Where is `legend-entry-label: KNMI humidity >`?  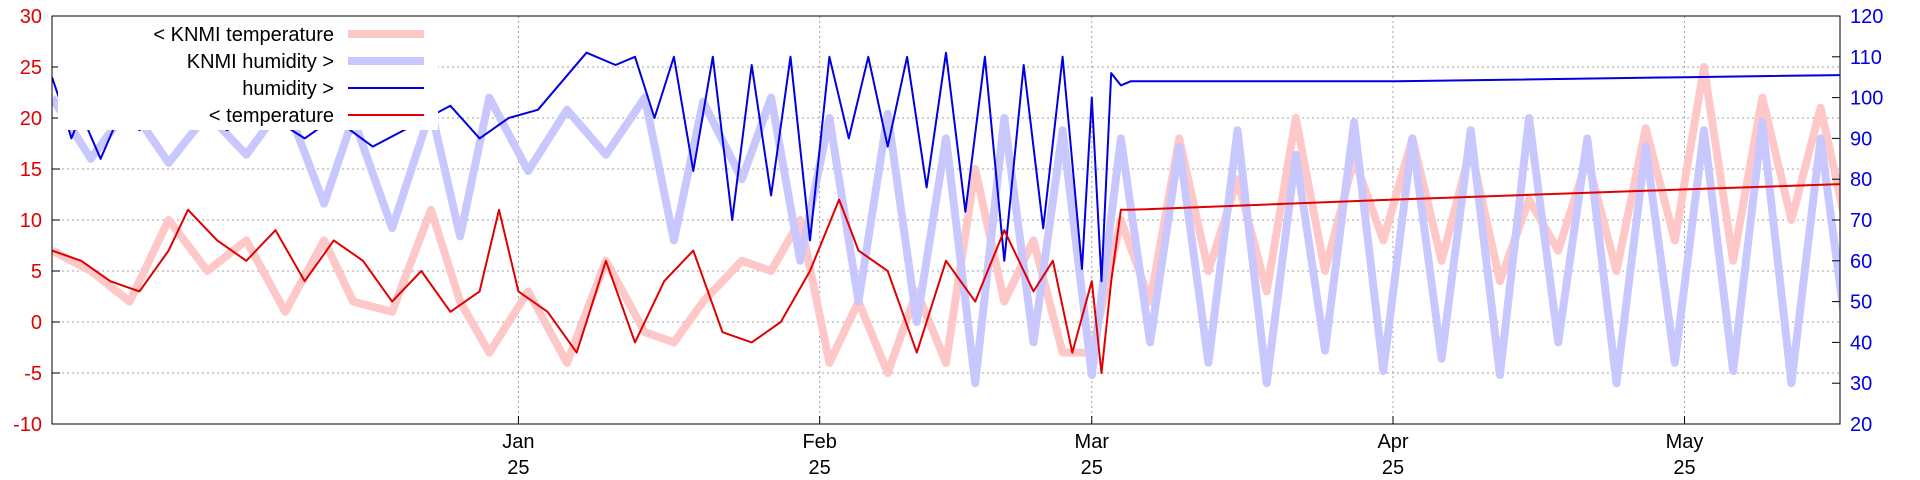
legend-entry-label: KNMI humidity > is located at coordinates (260, 62).